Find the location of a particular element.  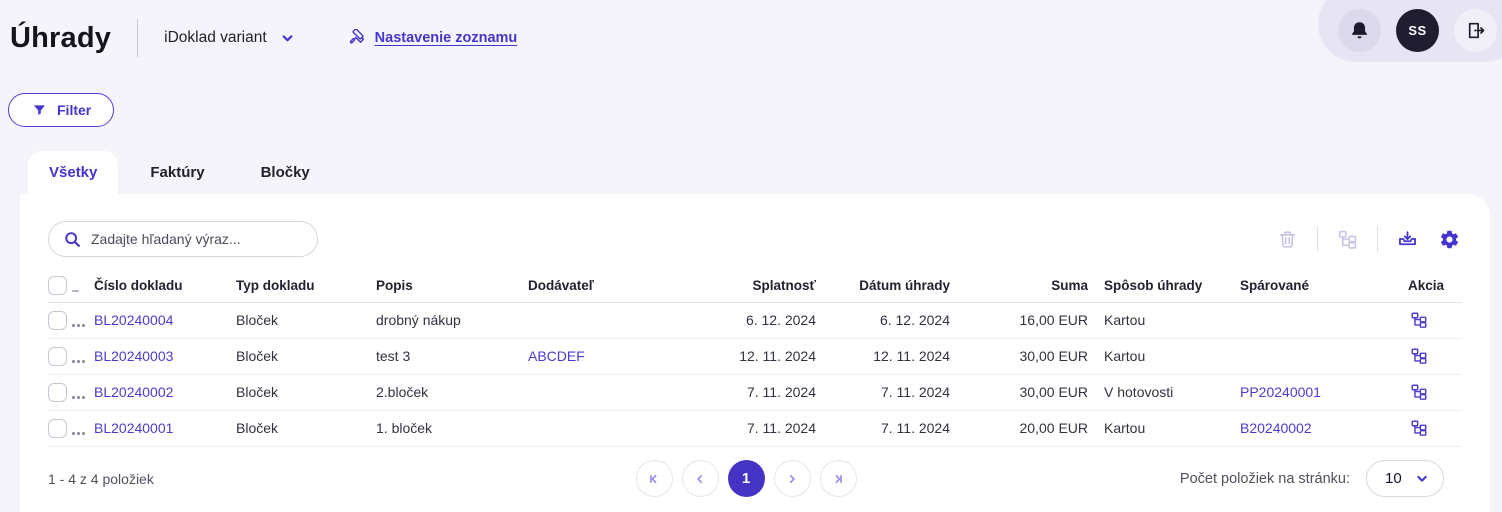

download-tray-icon is located at coordinates (1407, 239).